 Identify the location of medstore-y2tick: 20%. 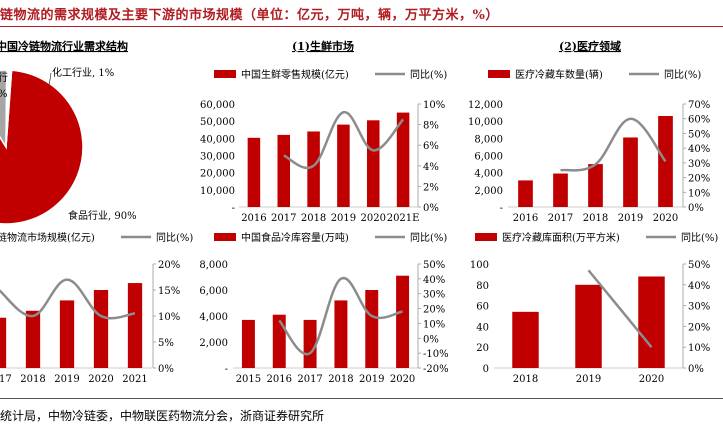
(699, 327).